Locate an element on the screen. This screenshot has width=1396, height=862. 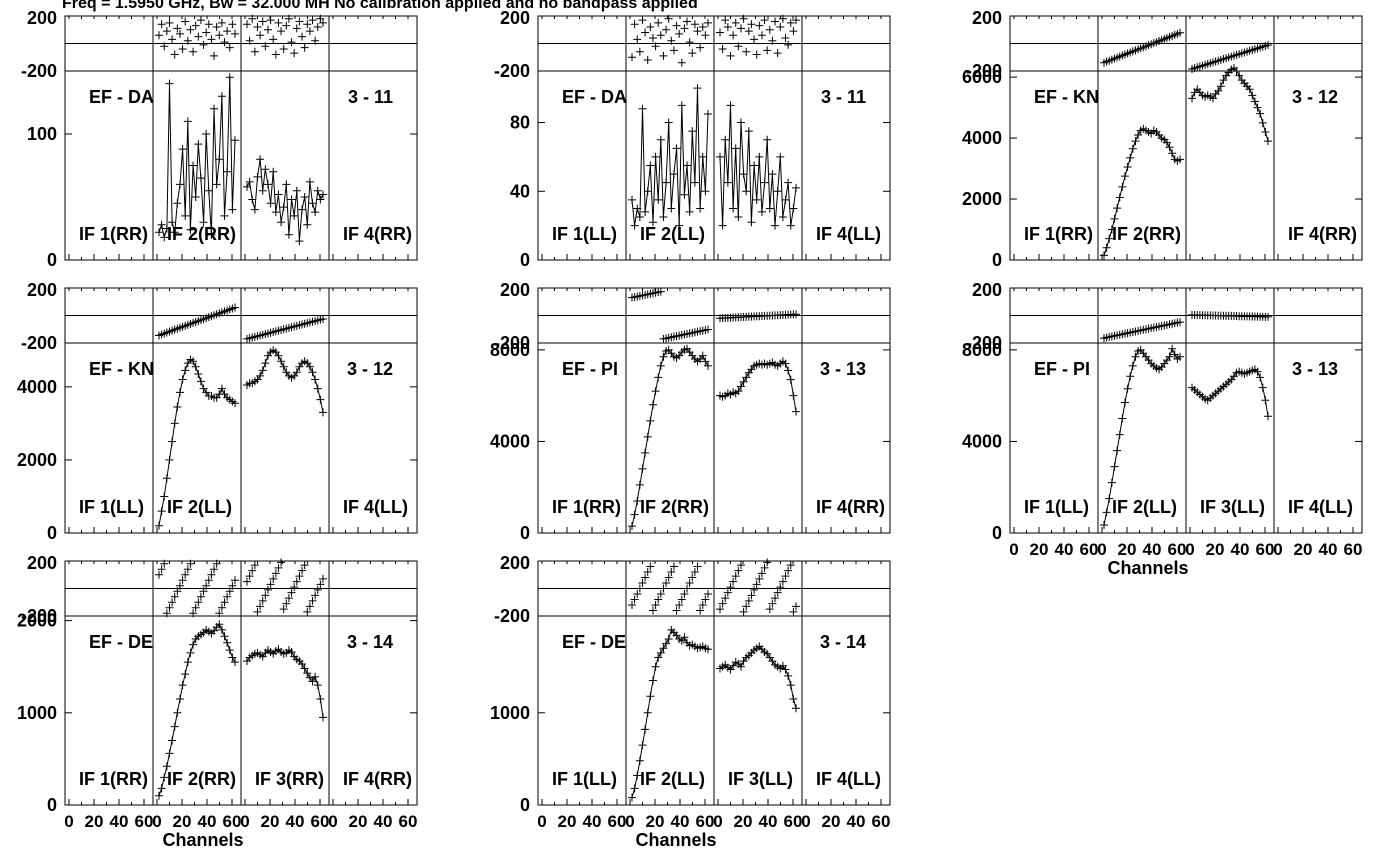
if-label: IF 2(LL) is located at coordinates (1144, 507).